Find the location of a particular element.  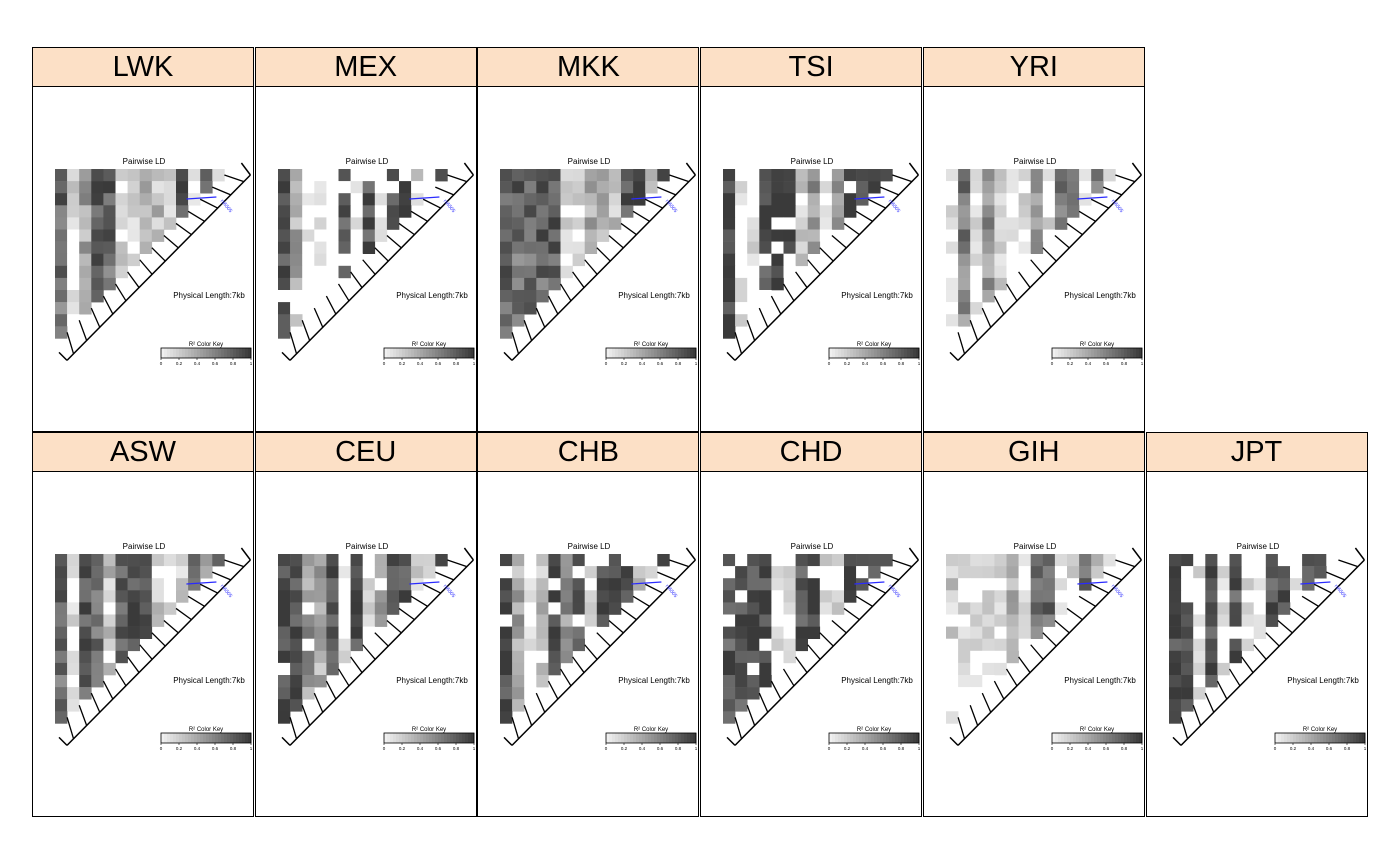

ld-plot-title: Pairwise LD is located at coordinates (589, 546).